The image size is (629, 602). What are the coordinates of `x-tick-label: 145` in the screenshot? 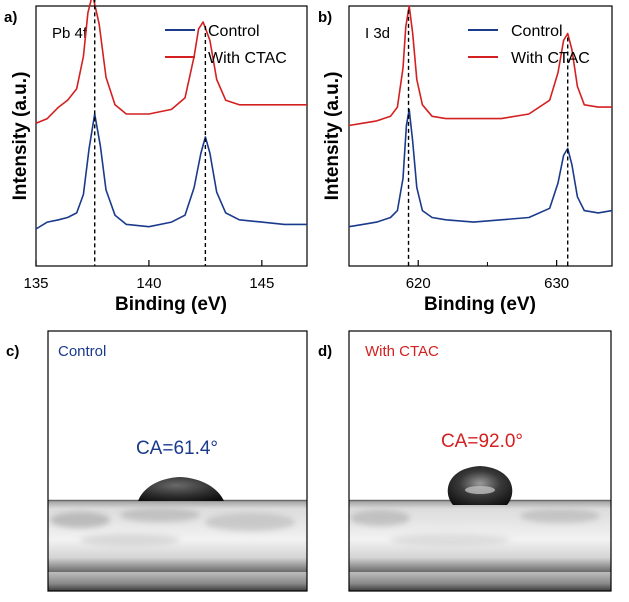 It's located at (261, 283).